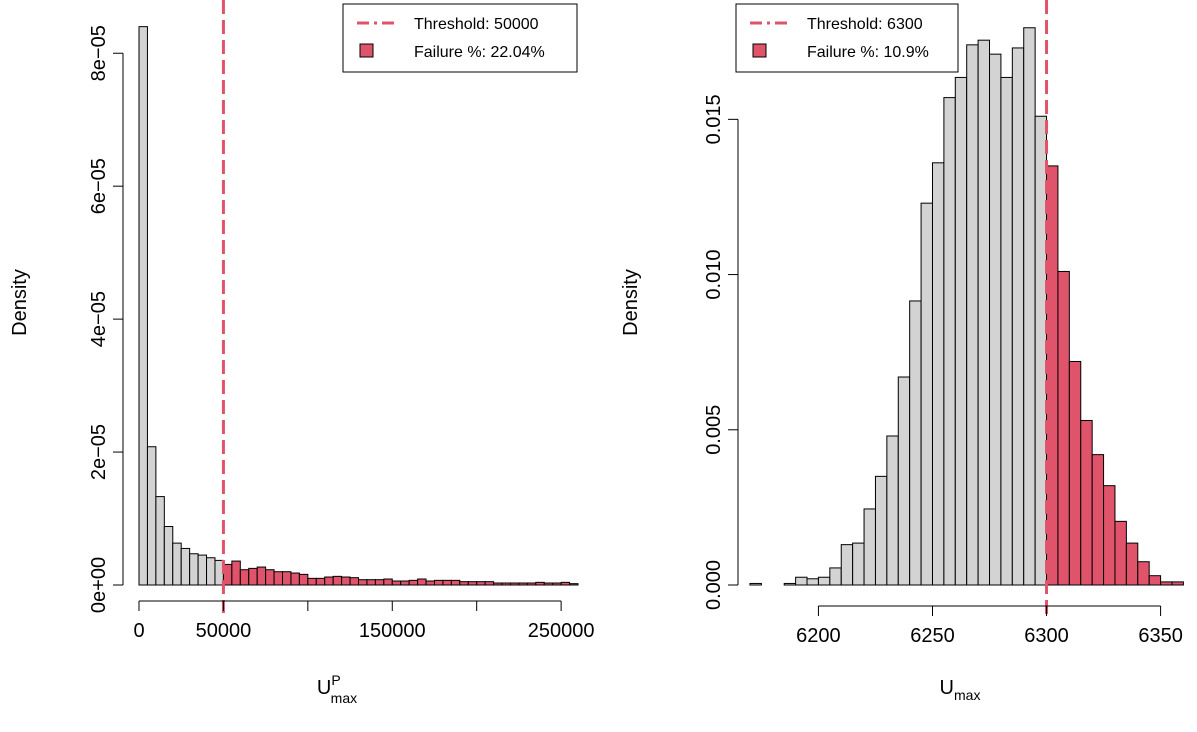  What do you see at coordinates (561, 631) in the screenshot?
I see `x-tick-label: 250000` at bounding box center [561, 631].